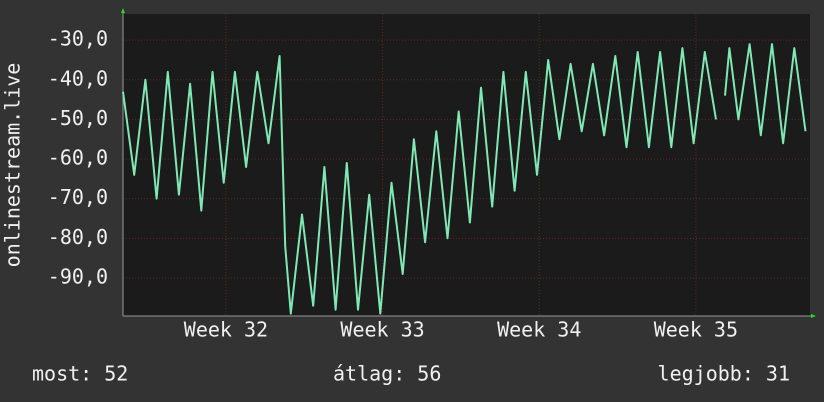  What do you see at coordinates (78, 78) in the screenshot?
I see `y-tick-label: -40,0` at bounding box center [78, 78].